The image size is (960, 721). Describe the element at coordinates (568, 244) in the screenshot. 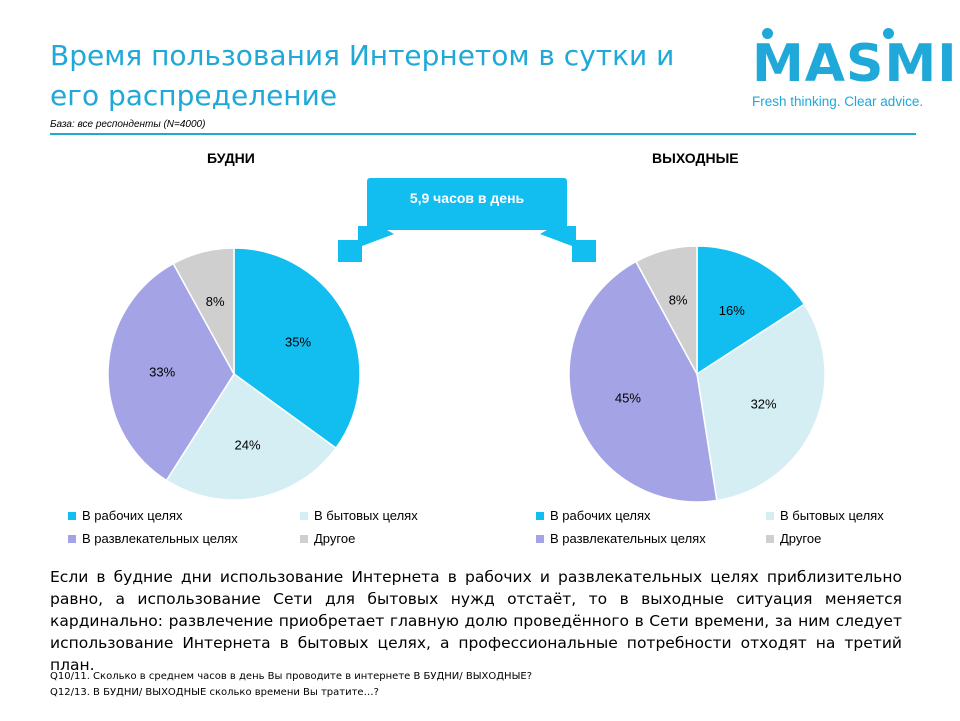

I see `banner-arrow-right` at that location.